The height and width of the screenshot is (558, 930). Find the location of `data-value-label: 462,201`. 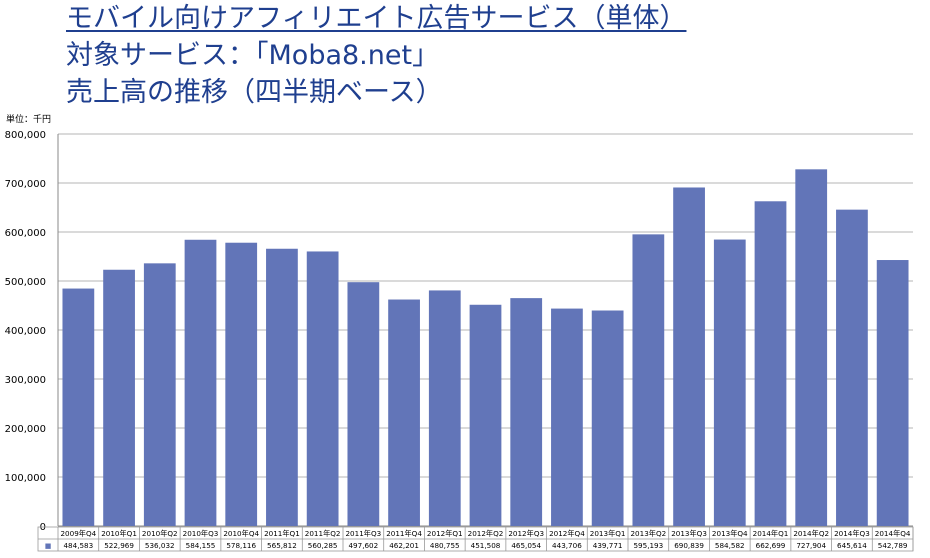

data-value-label: 462,201 is located at coordinates (404, 545).